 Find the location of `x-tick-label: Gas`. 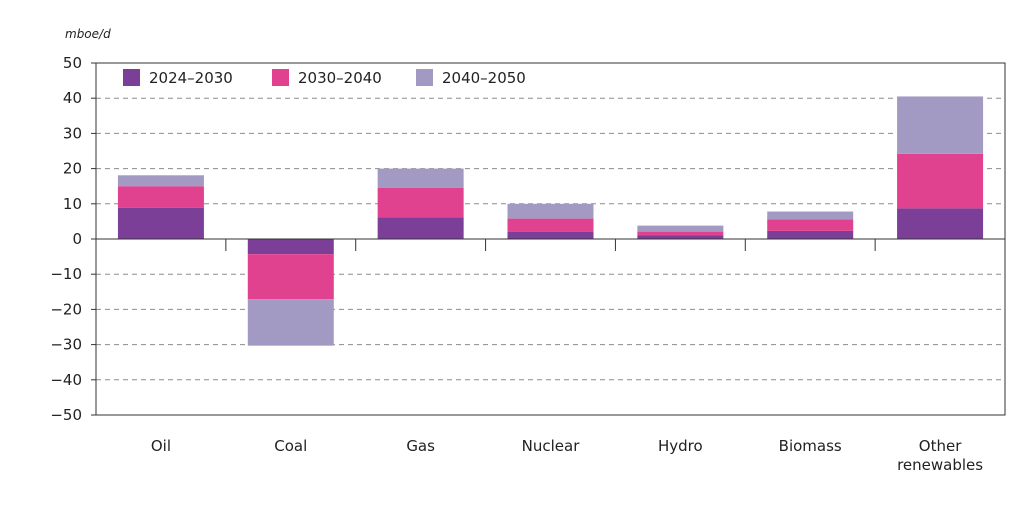

x-tick-label: Gas is located at coordinates (420, 446).